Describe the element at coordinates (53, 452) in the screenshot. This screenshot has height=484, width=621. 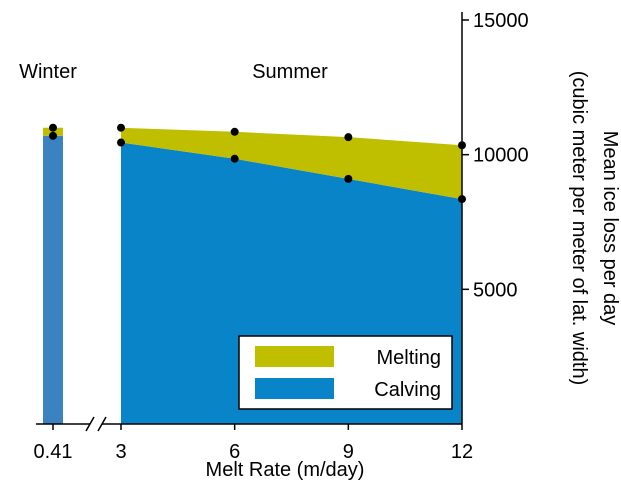
I see `x-tick-label: 0.41` at that location.